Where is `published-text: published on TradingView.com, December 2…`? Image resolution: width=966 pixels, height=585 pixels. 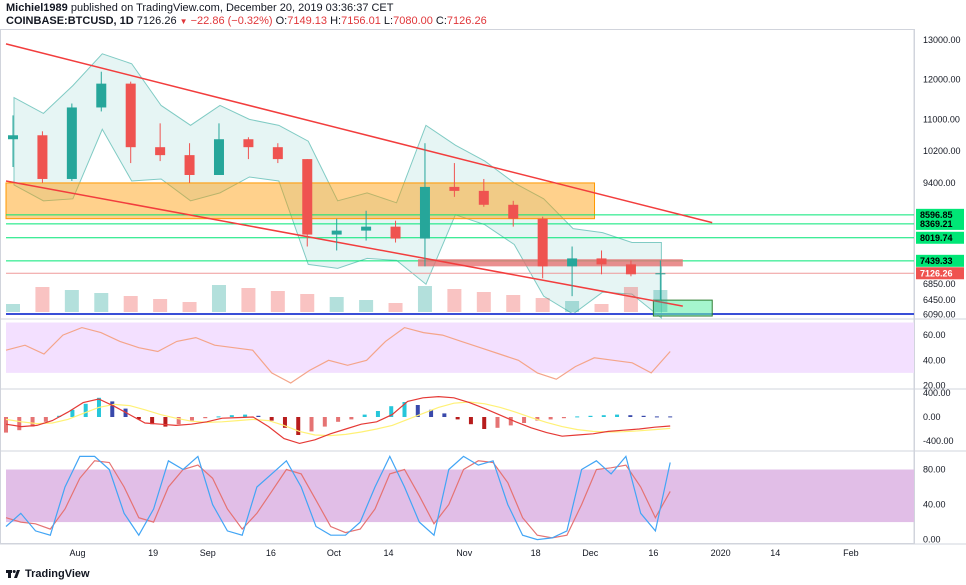
published-text: published on TradingView.com, December 2… is located at coordinates (232, 8).